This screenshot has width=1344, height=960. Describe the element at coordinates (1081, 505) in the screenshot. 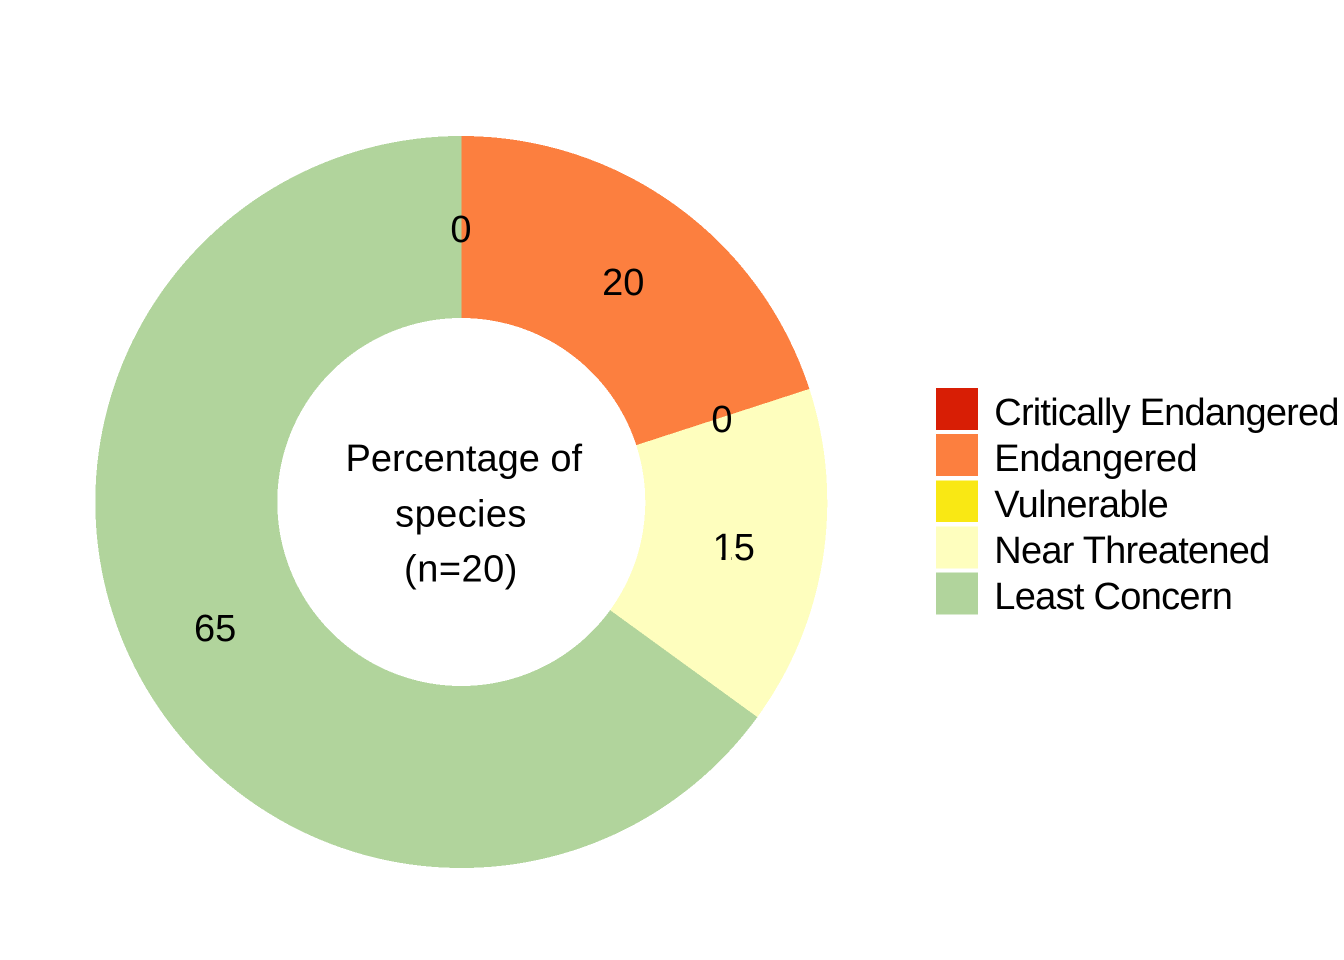

I see `svg-text: Vulnerable` at that location.